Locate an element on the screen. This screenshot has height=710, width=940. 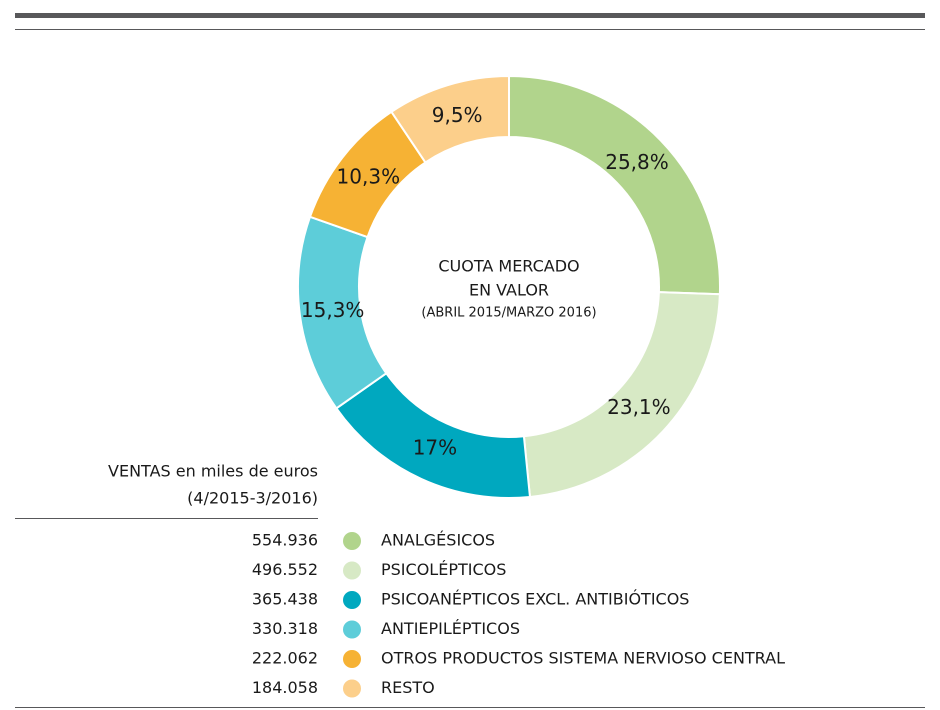
top-thin-rule is located at coordinates (470, 29).